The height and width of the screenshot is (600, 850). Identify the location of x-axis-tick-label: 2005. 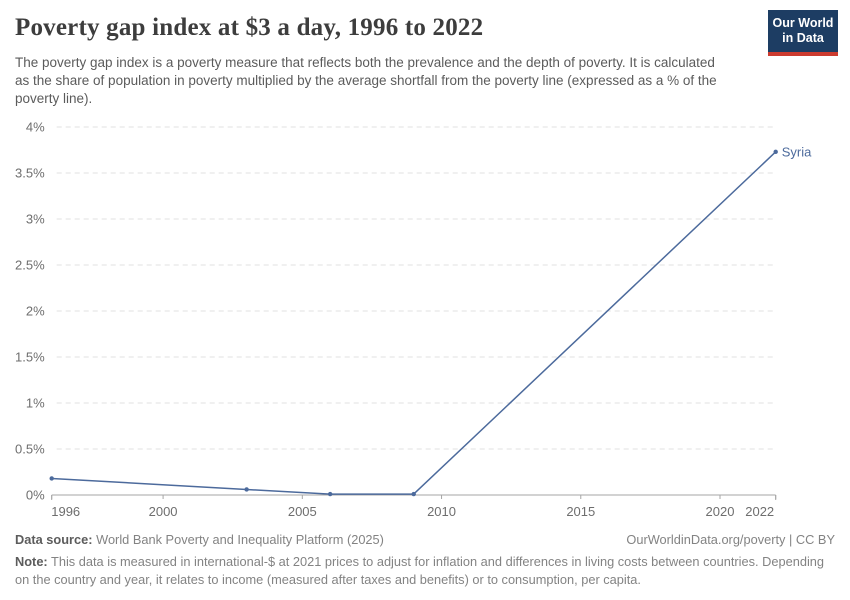
(302, 511).